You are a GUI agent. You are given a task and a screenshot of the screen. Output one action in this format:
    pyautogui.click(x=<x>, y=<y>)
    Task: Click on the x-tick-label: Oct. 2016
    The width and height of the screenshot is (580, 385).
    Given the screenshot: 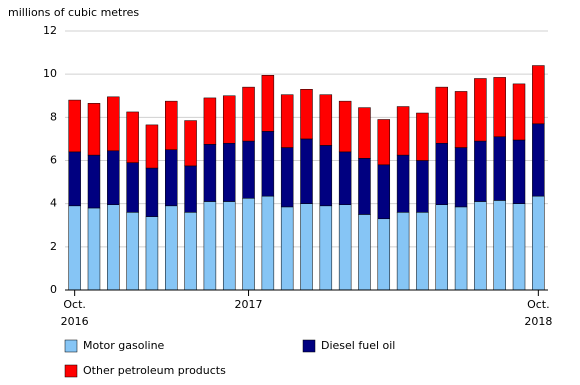 What is the action you would take?
    pyautogui.click(x=75, y=313)
    